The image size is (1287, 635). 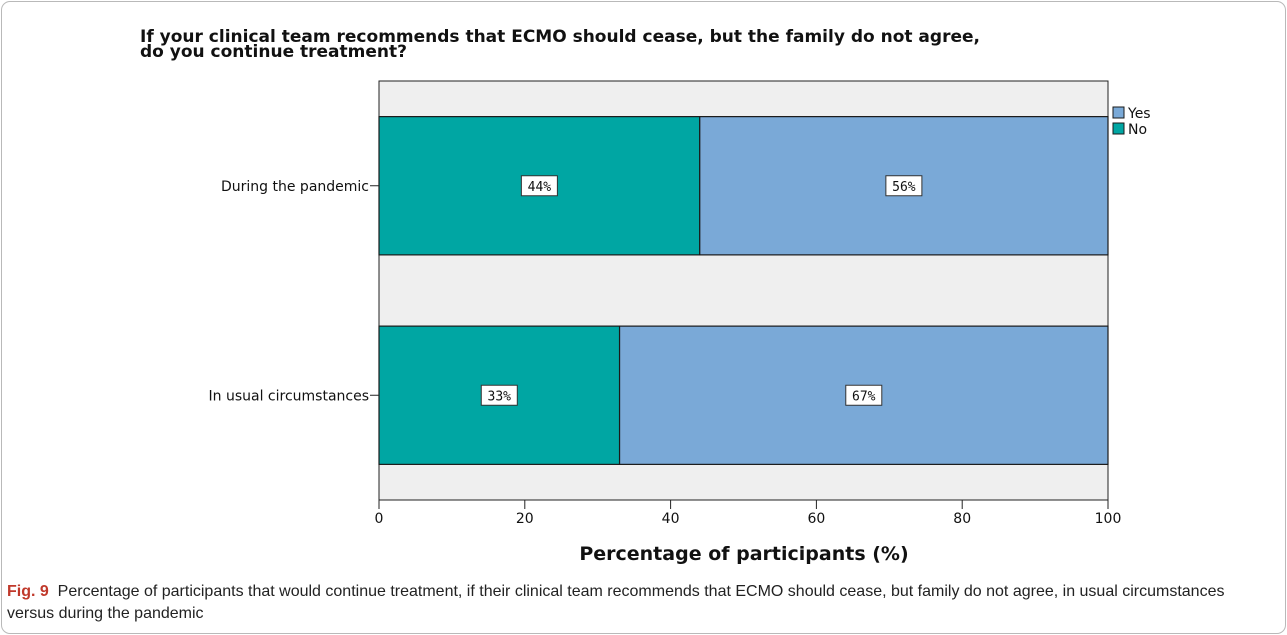 What do you see at coordinates (816, 519) in the screenshot?
I see `x-tick-label: 60` at bounding box center [816, 519].